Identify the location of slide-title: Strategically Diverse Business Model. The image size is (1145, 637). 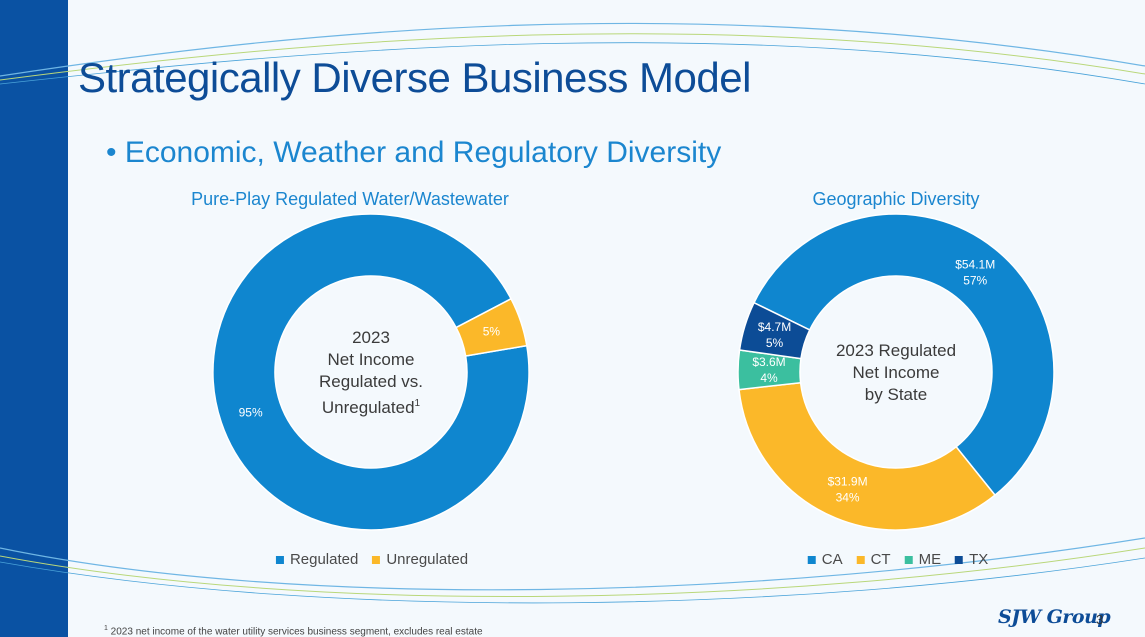
(414, 77).